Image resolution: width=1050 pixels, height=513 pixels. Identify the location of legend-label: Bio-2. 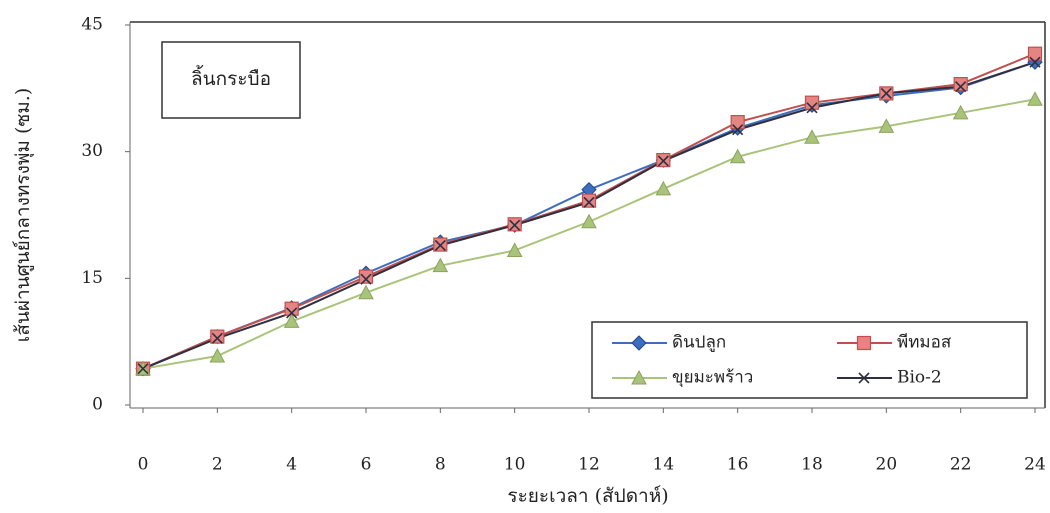
(919, 378).